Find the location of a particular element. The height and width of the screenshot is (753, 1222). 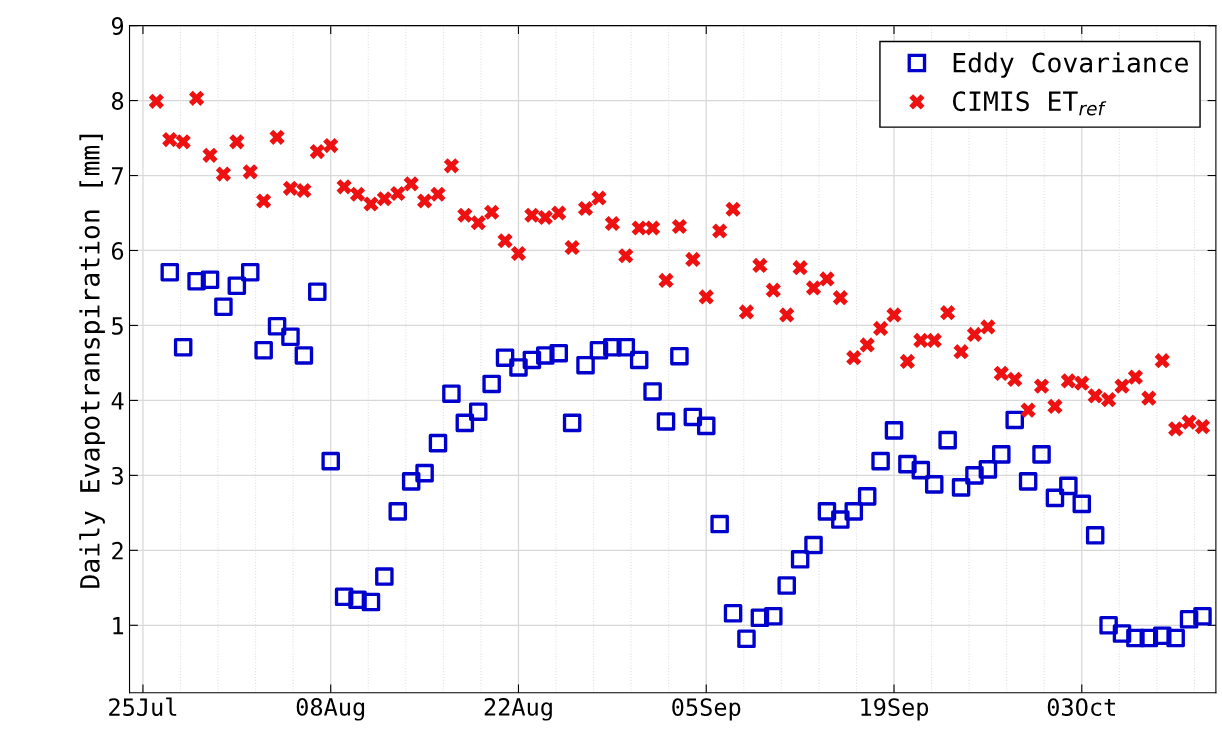

x-tick-label: 08Aug is located at coordinates (330, 709).